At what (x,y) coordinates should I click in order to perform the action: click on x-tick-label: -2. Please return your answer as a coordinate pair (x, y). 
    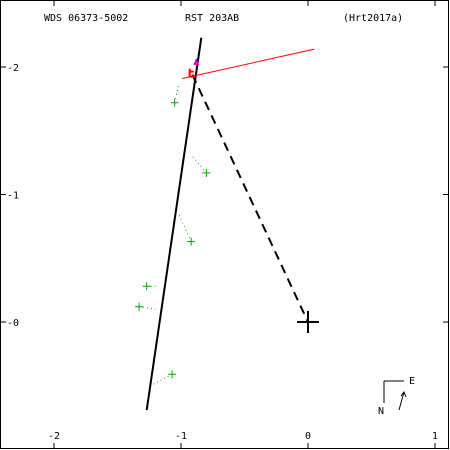
    Looking at the image, I should click on (54, 436).